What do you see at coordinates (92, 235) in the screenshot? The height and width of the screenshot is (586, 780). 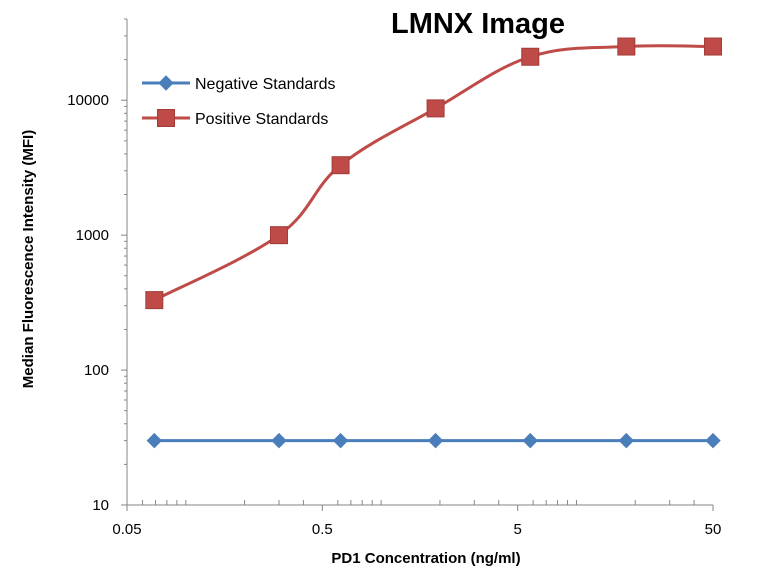 I see `y-tick-label: 1000` at bounding box center [92, 235].